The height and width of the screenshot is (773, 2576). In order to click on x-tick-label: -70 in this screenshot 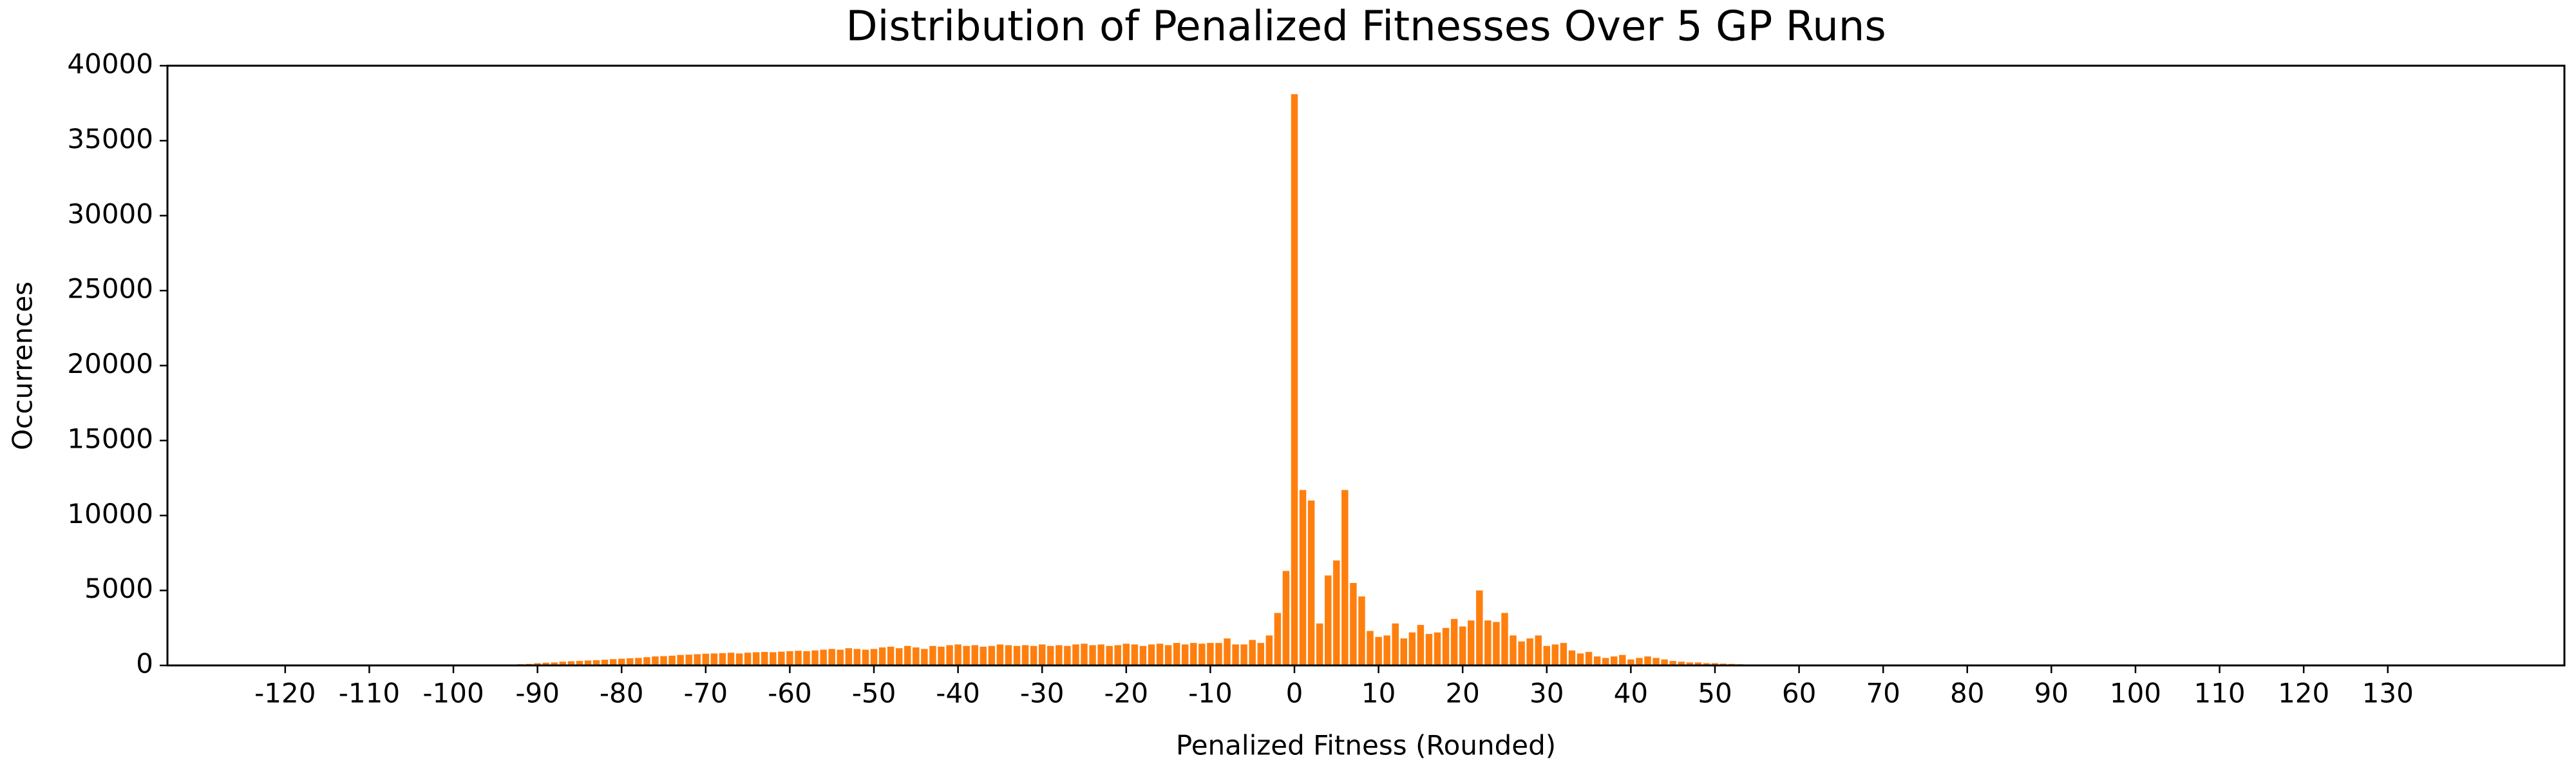, I will do `click(706, 693)`.